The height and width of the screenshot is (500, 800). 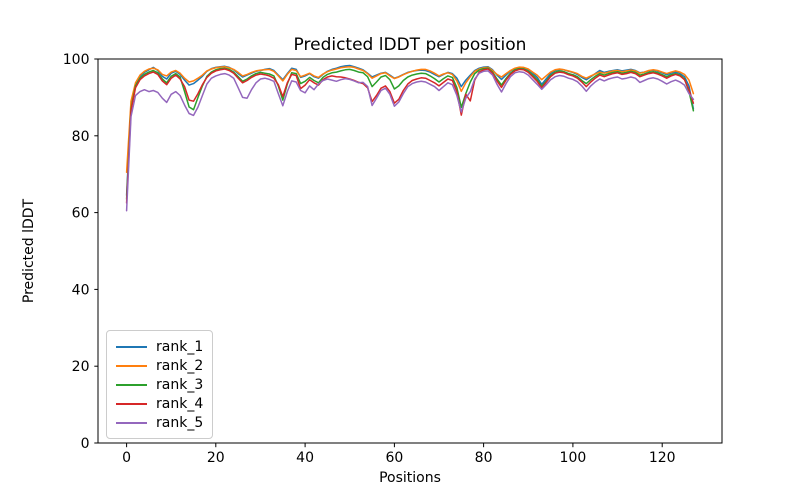 What do you see at coordinates (410, 45) in the screenshot?
I see `chart-title: Predicted lDDT per position` at bounding box center [410, 45].